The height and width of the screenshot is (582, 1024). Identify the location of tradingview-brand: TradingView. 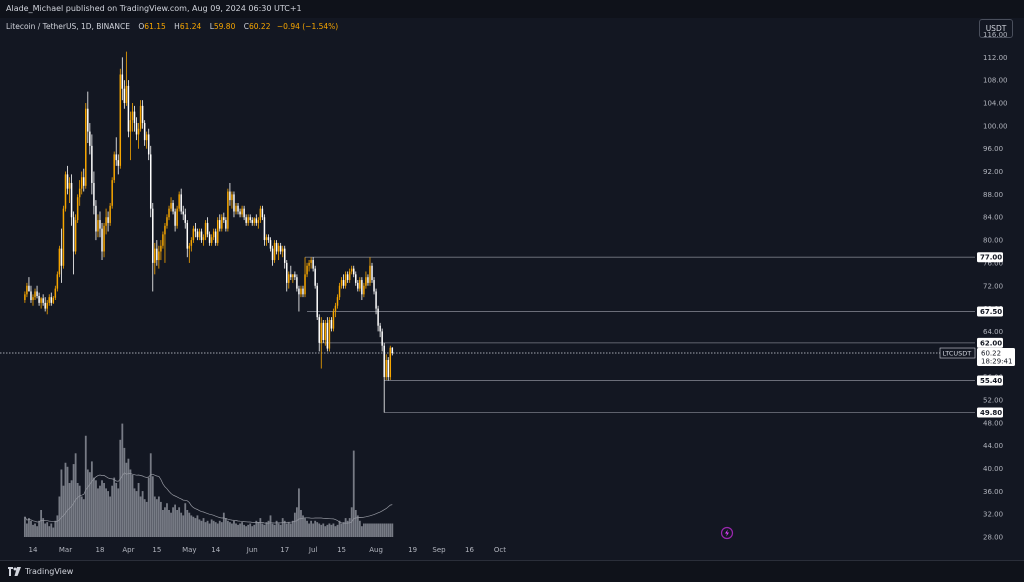
(40, 571).